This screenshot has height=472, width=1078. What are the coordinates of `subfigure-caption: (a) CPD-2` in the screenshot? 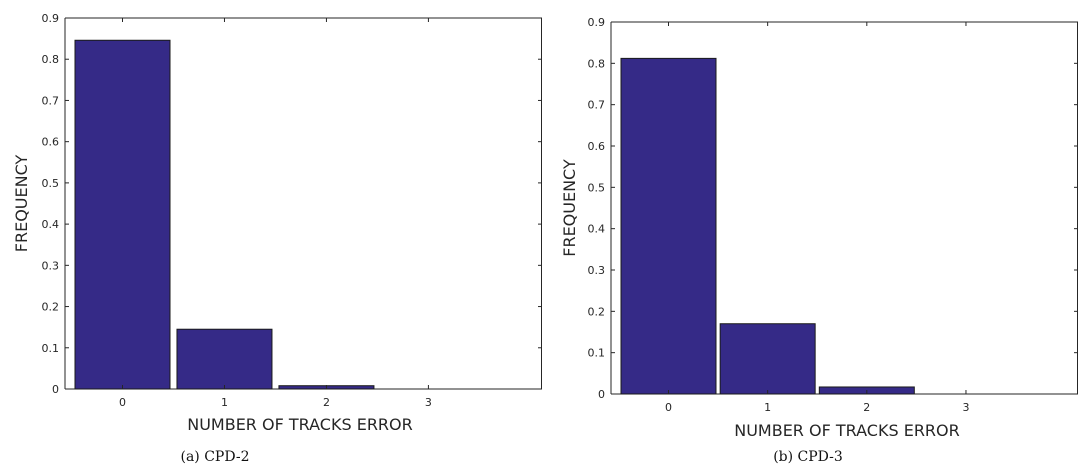 It's located at (215, 457).